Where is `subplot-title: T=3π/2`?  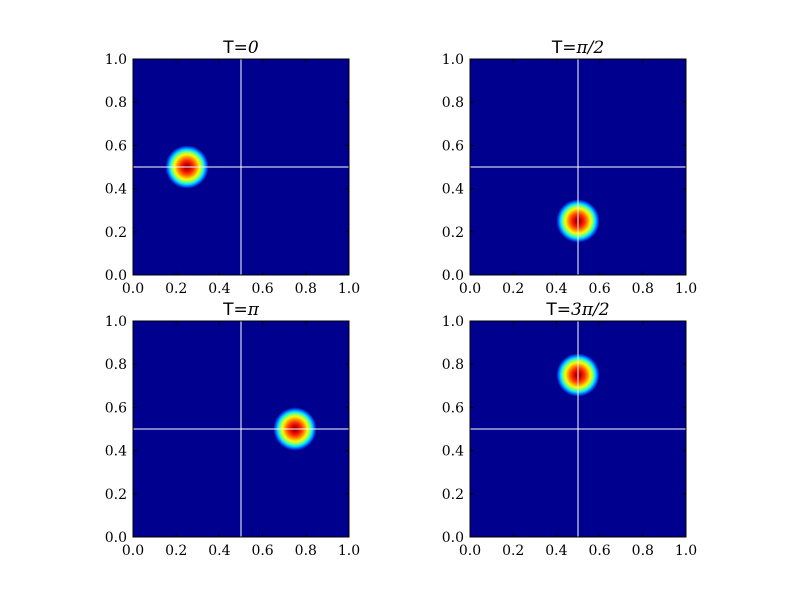
subplot-title: T=3π/2 is located at coordinates (577, 310).